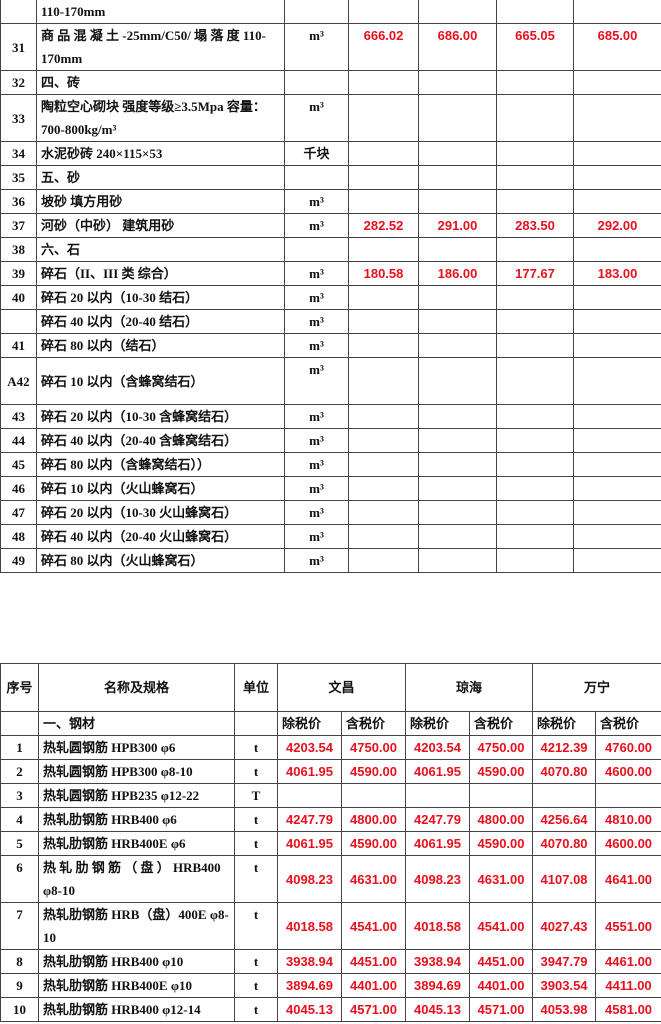  I want to click on item-name: 碎石 80 以内（结石）, so click(160, 345).